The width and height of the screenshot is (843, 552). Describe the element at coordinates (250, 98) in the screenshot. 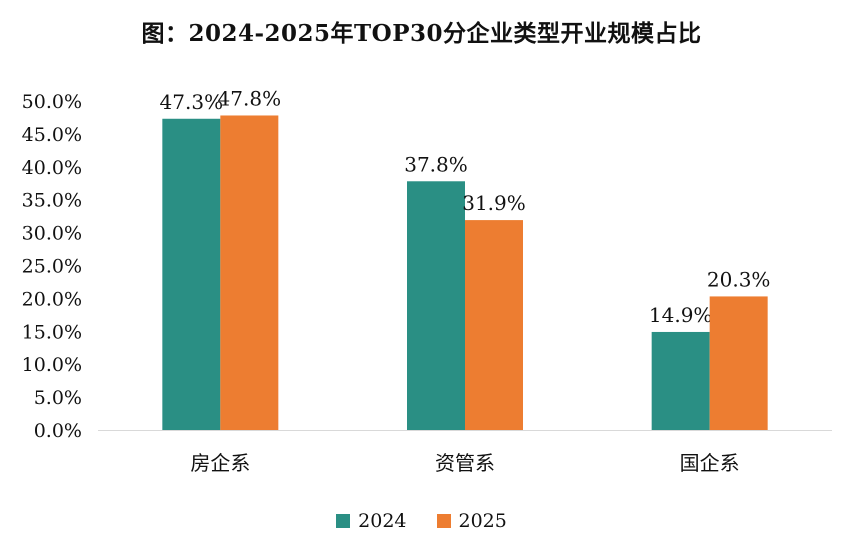

I see `data-label: 47.8%` at that location.